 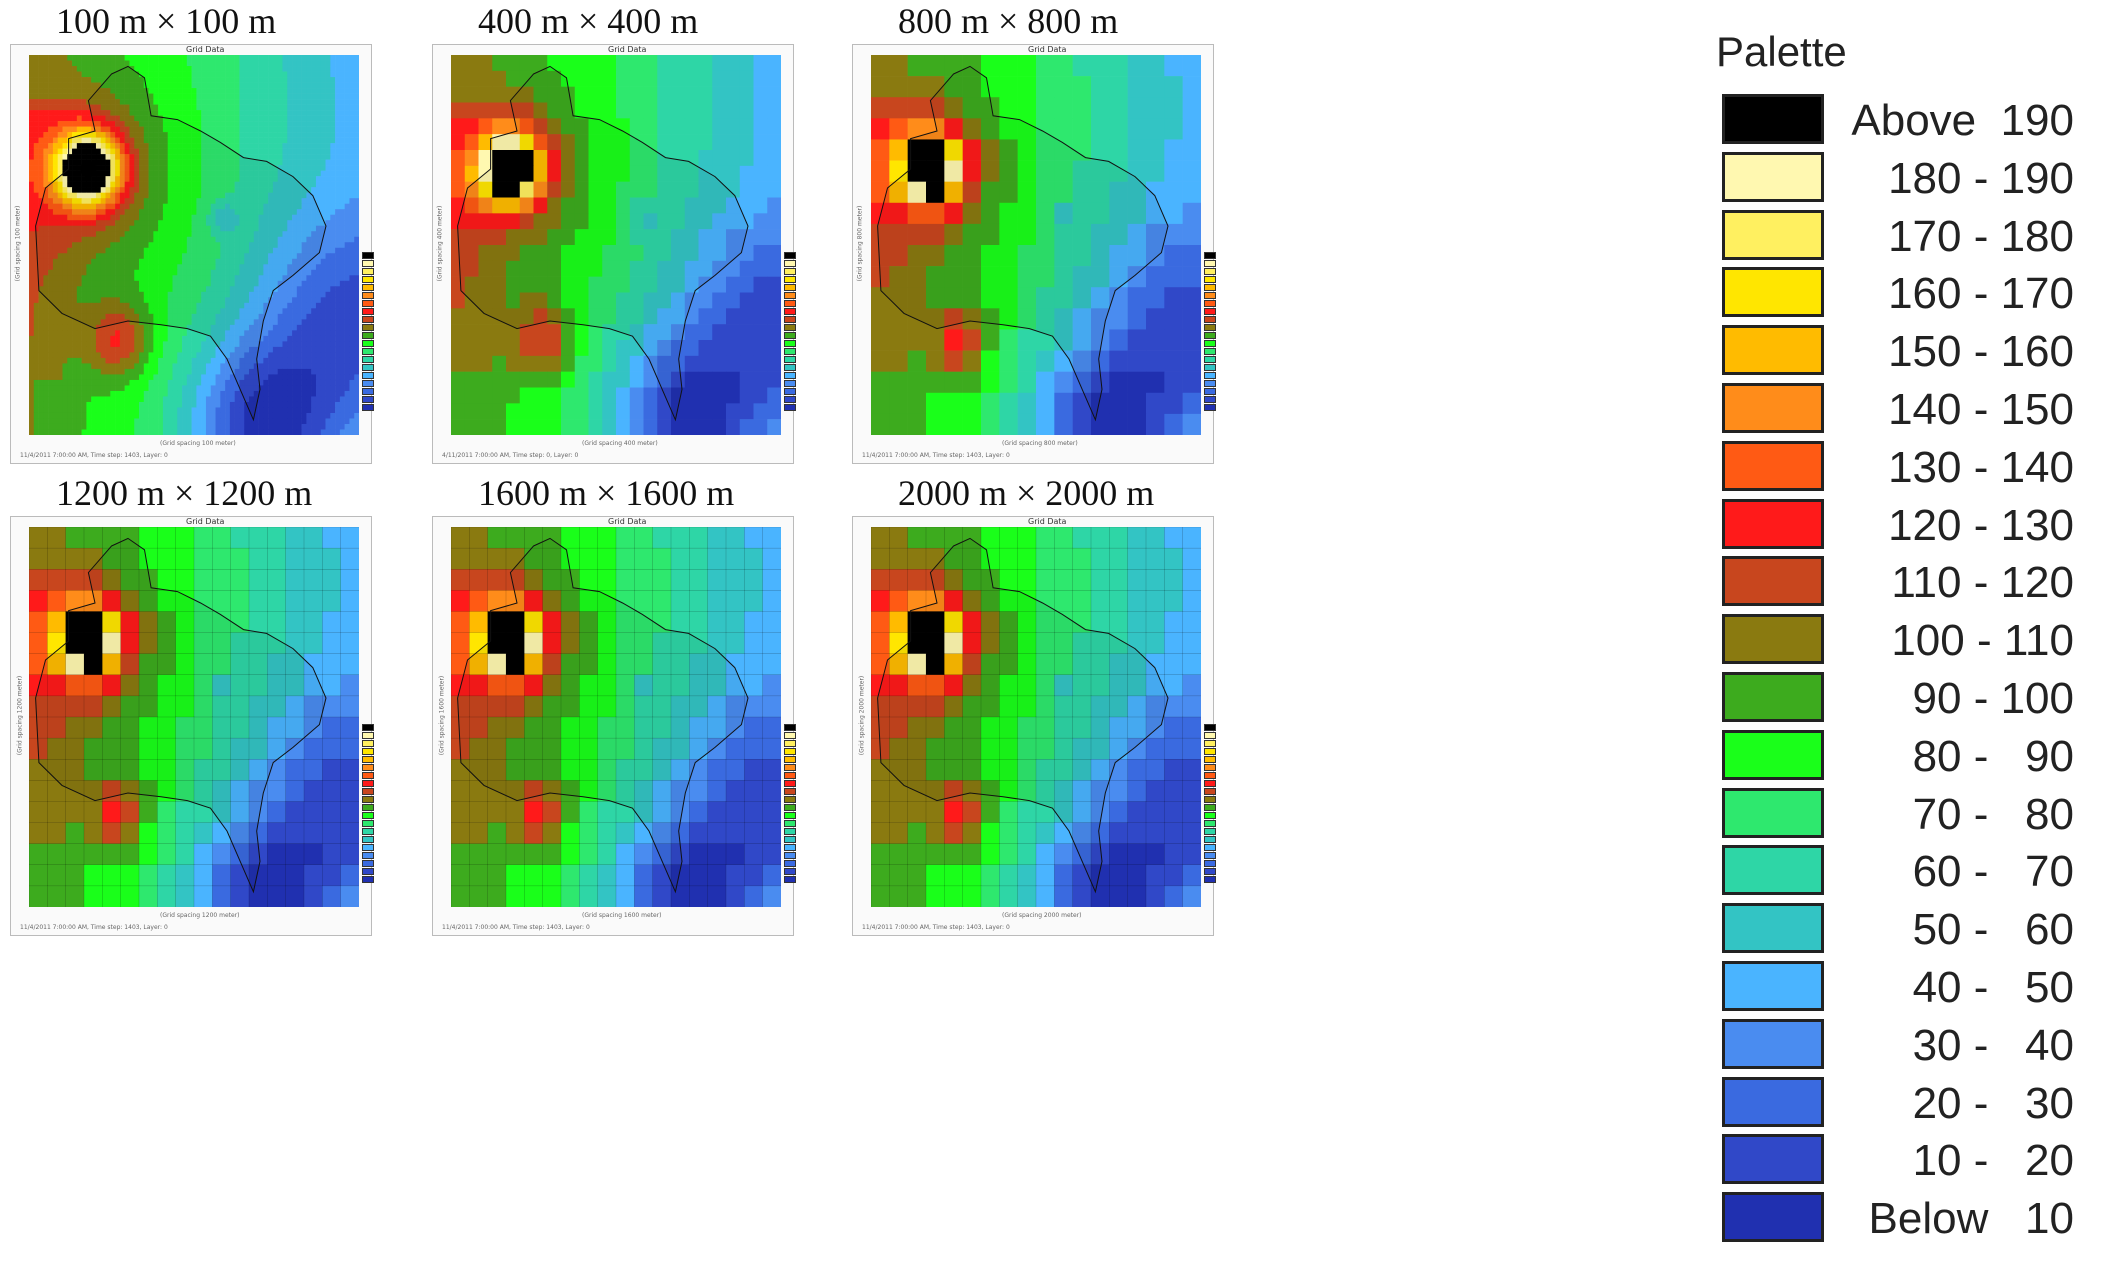 I want to click on x-axis-caption: (Grid spacing 1600 meter), so click(x=622, y=915).